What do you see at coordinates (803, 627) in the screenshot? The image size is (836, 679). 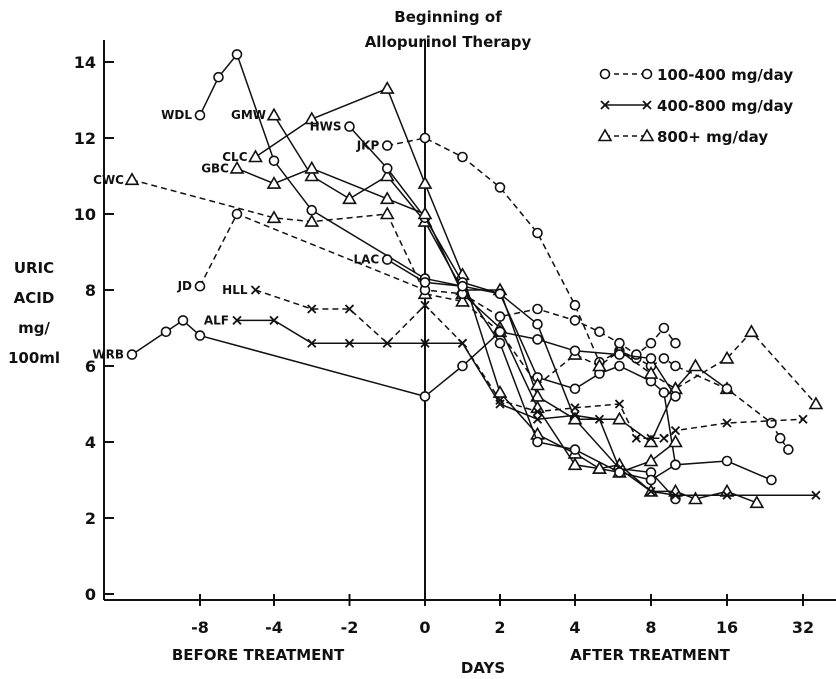 I see `x-tick-label: 32` at bounding box center [803, 627].